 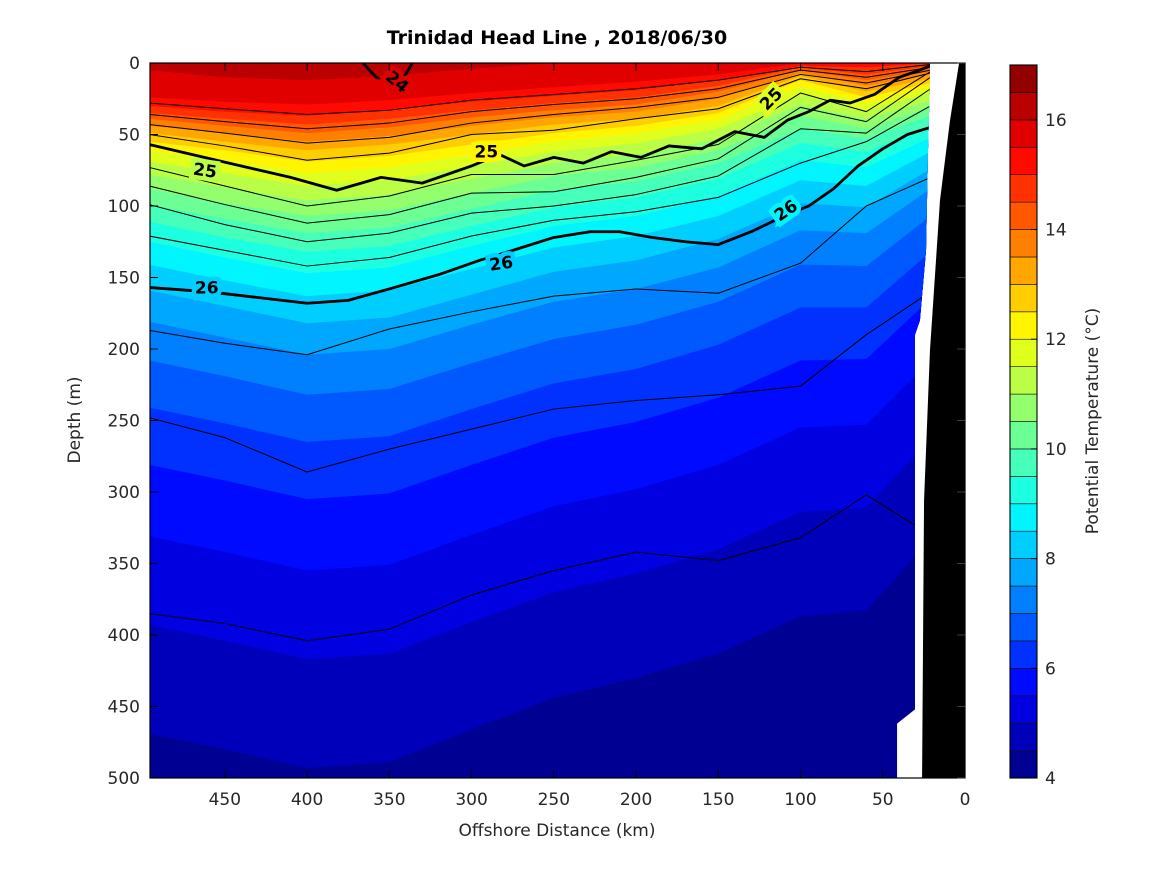 I want to click on y-tick-label: 150, so click(x=124, y=279).